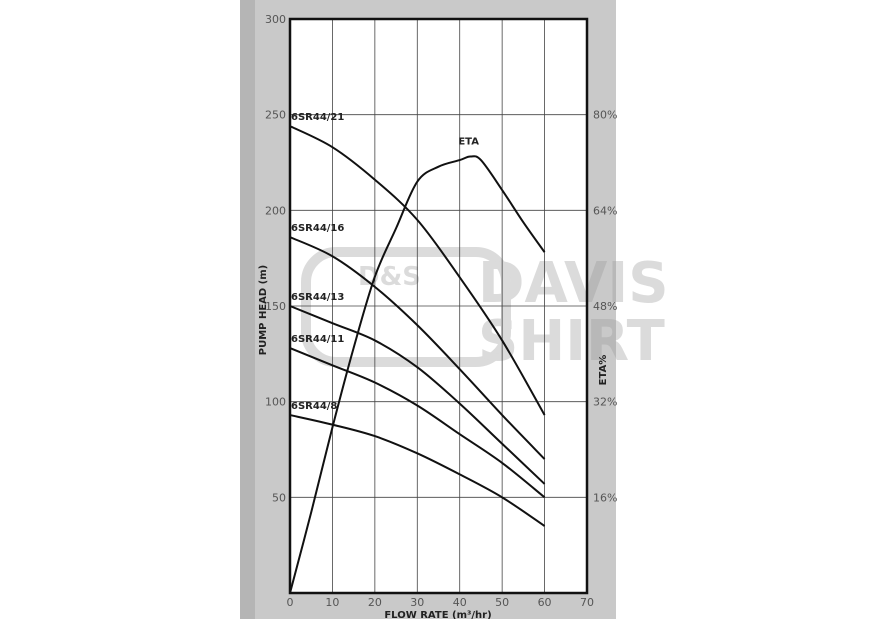 This screenshot has height=619, width=870. What do you see at coordinates (389, 277) in the screenshot?
I see `watermark-logo-text: D&S` at bounding box center [389, 277].